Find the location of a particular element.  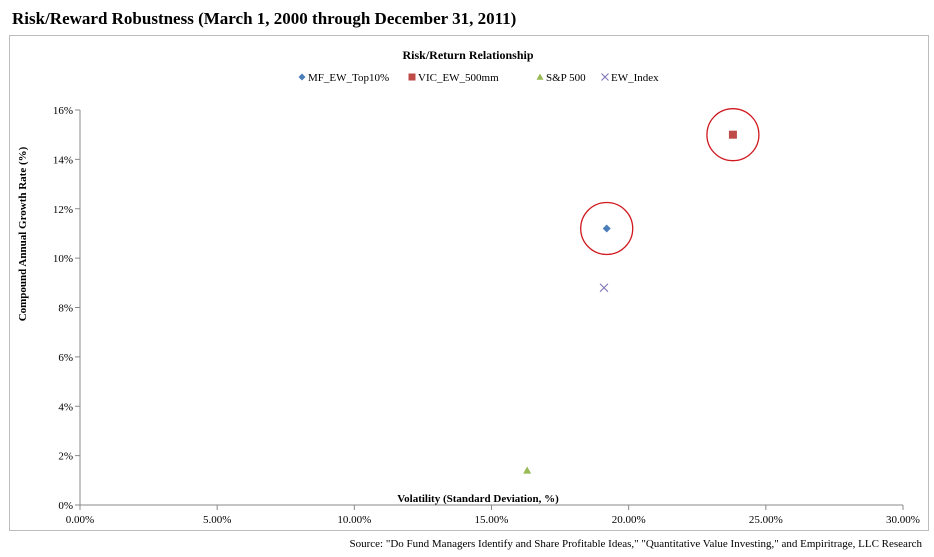

legend: MF_EW_Top10% VIC_EW_500mm S&P 500 EW_Index is located at coordinates (478, 78).